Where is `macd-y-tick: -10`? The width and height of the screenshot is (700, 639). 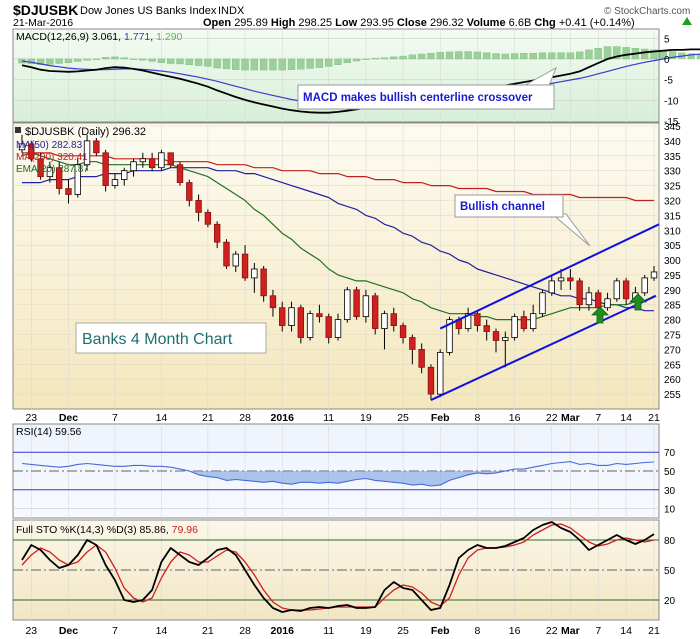 macd-y-tick: -10 is located at coordinates (671, 101).